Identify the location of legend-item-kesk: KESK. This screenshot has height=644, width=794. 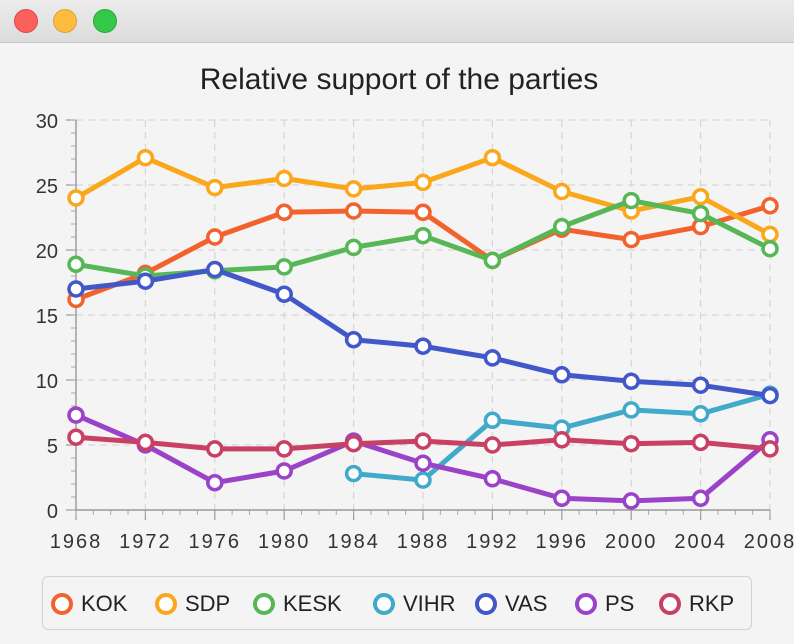
(297, 604).